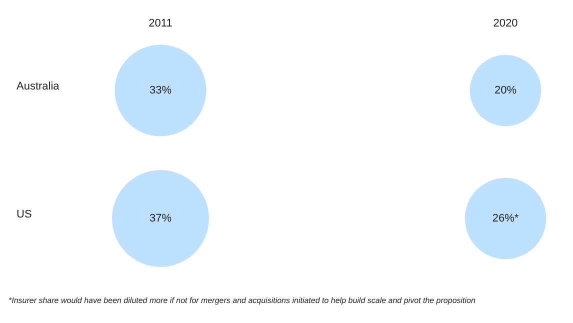 The image size is (573, 323). What do you see at coordinates (24, 214) in the screenshot?
I see `category-label: US` at bounding box center [24, 214].